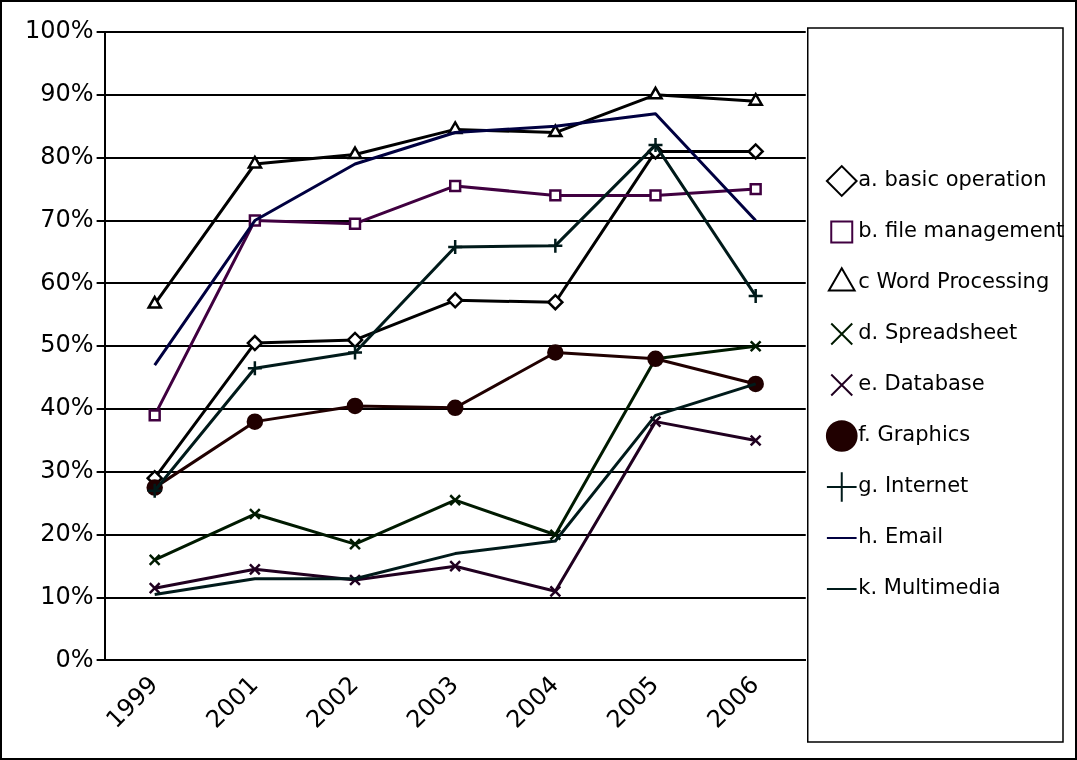 This screenshot has width=1077, height=760. What do you see at coordinates (67, 407) in the screenshot?
I see `y-tick-label: 40%` at bounding box center [67, 407].